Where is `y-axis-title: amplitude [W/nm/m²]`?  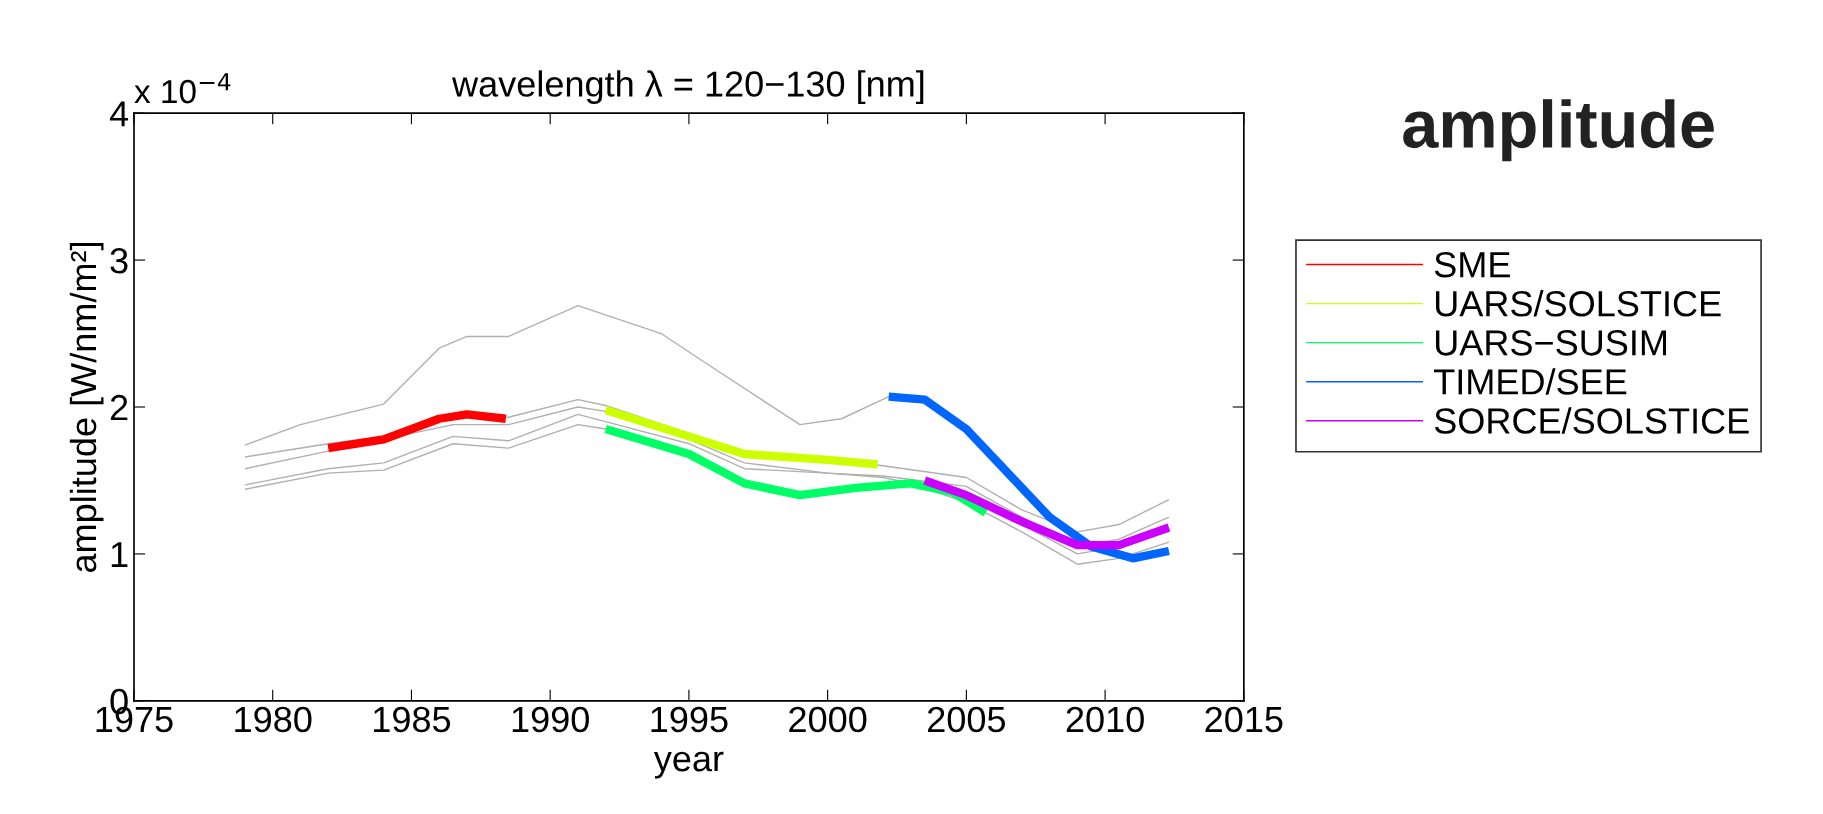 y-axis-title: amplitude [W/nm/m²] is located at coordinates (86, 407).